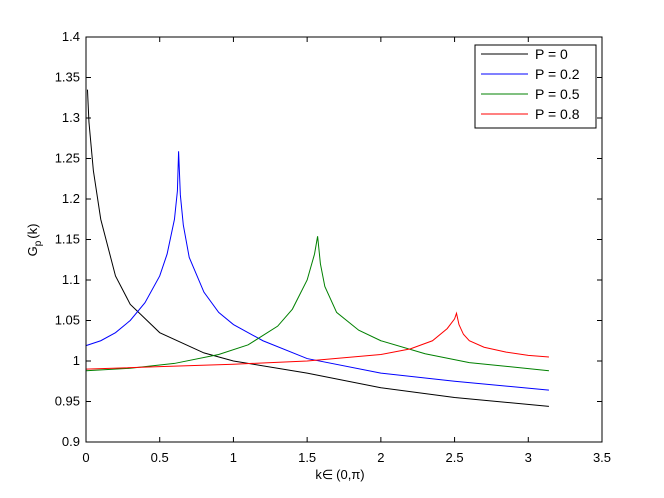  Describe the element at coordinates (233, 457) in the screenshot. I see `x-tick-label: 1` at that location.